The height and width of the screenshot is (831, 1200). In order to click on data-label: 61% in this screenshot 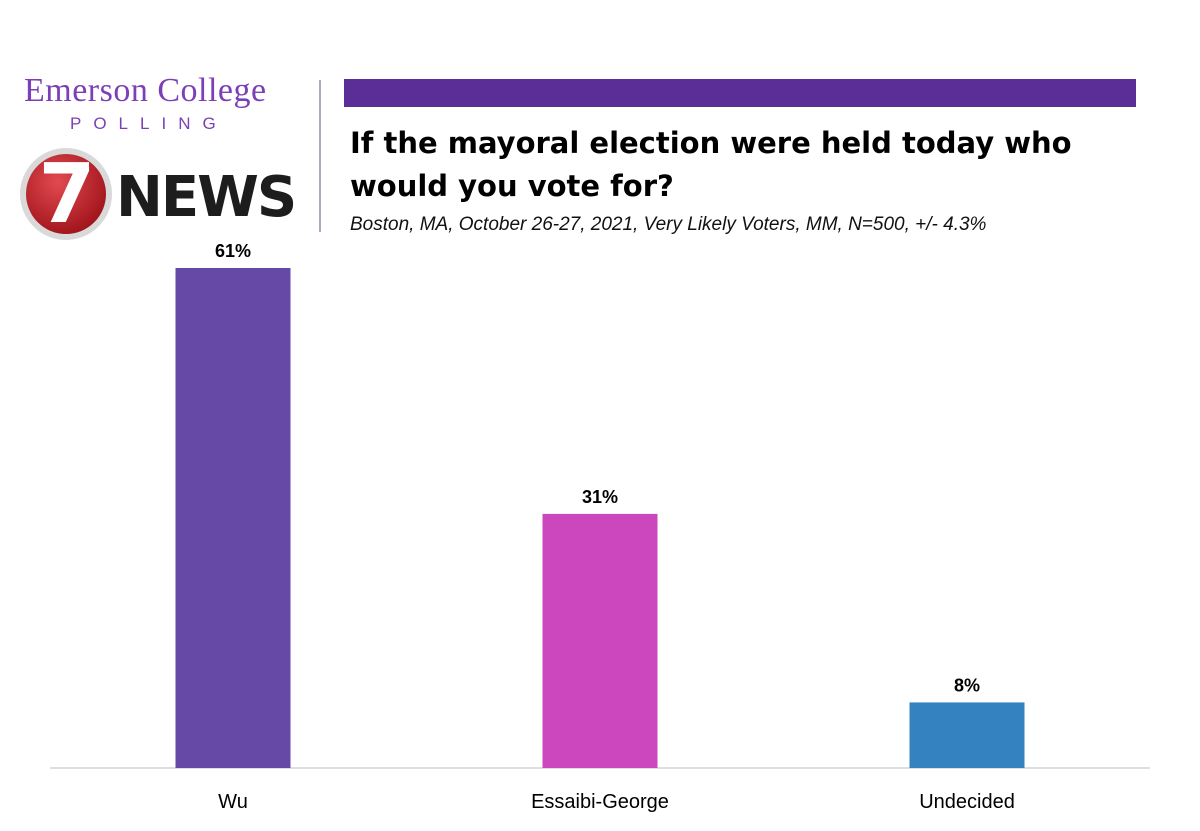, I will do `click(233, 251)`.